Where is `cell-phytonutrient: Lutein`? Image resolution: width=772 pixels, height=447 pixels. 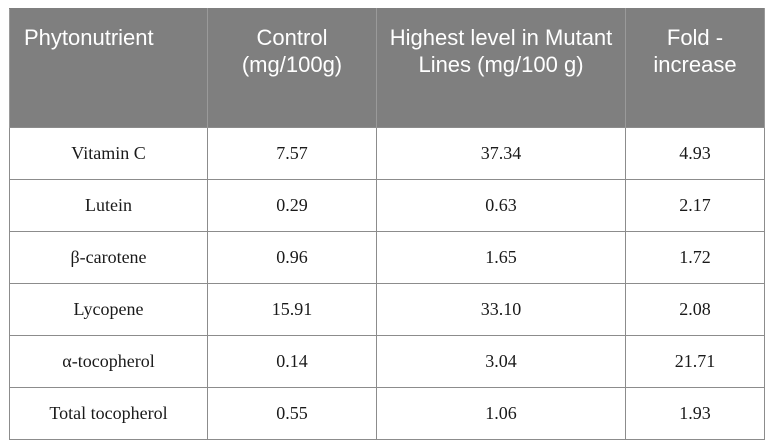 cell-phytonutrient: Lutein is located at coordinates (108, 205).